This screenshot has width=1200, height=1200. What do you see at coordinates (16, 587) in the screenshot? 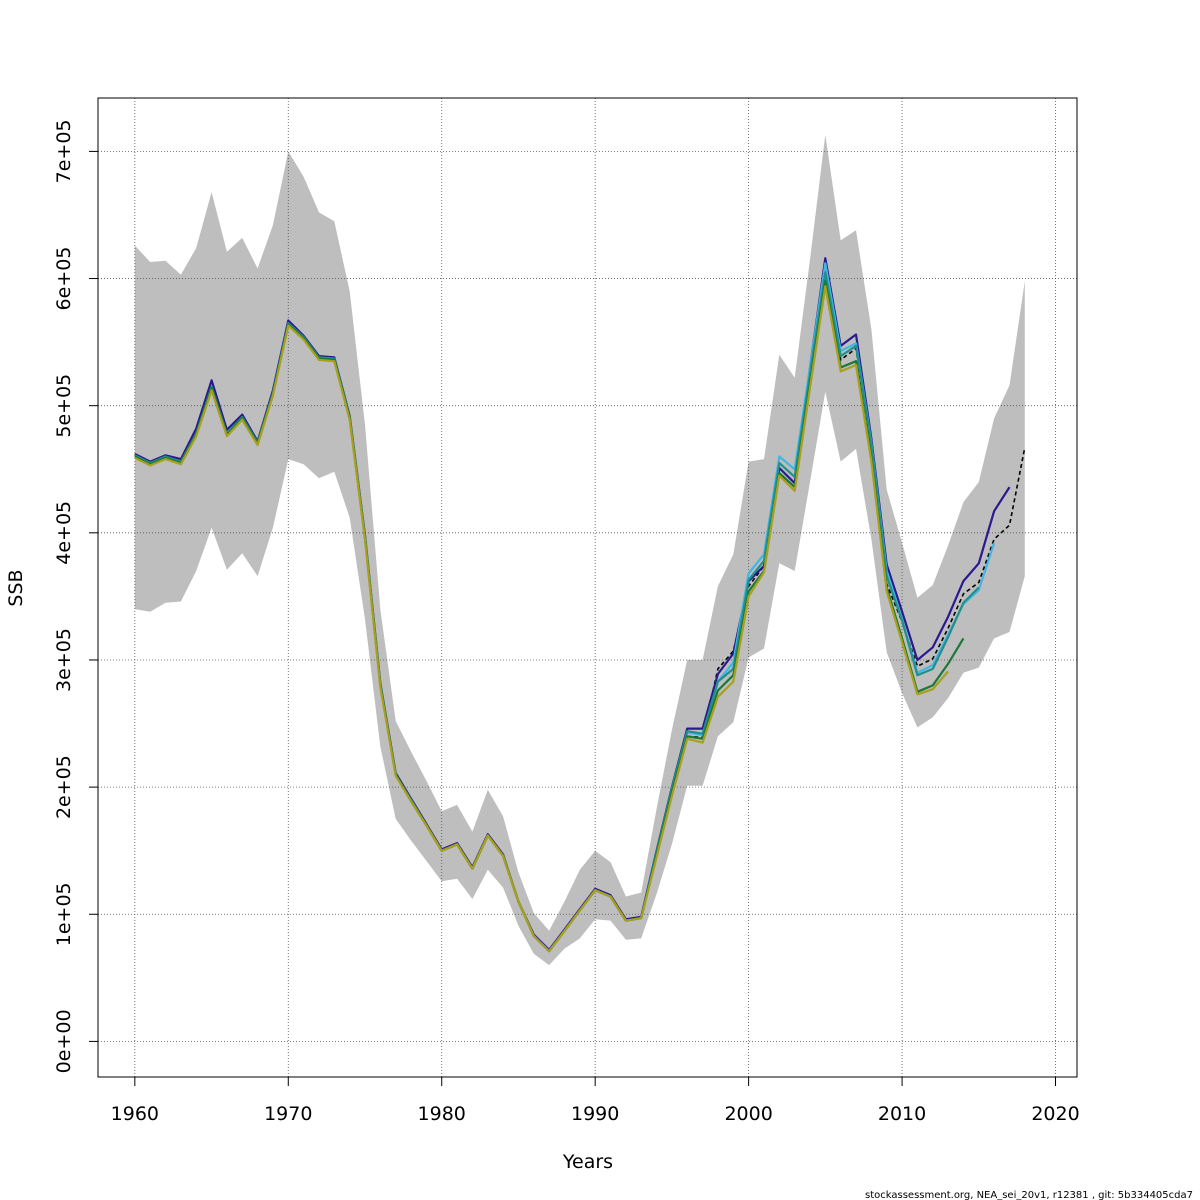
I see `y-axis-title: SSB` at bounding box center [16, 587].